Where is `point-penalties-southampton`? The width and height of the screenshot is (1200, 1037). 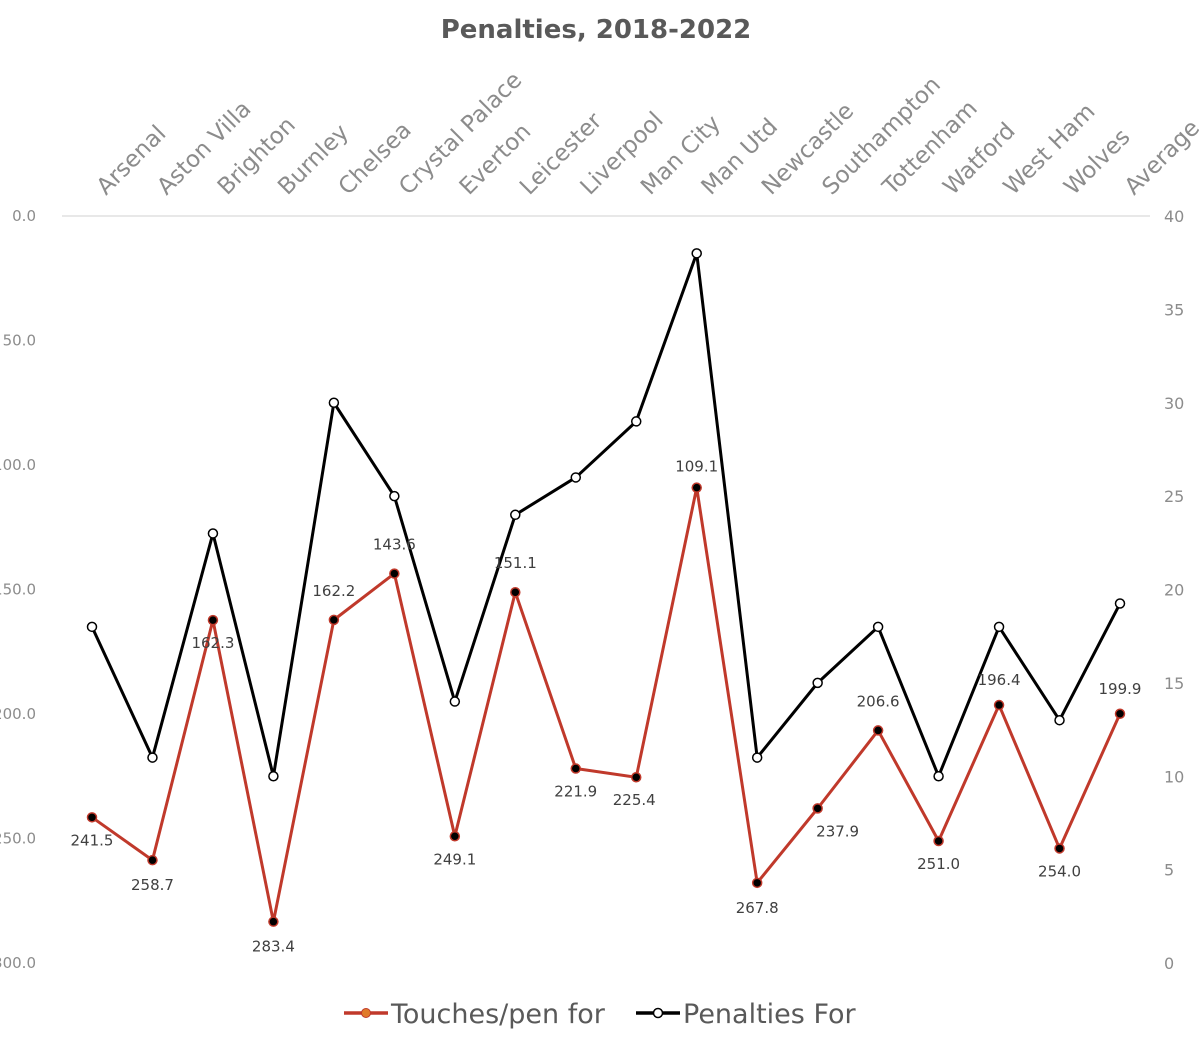
point-penalties-southampton is located at coordinates (817, 683).